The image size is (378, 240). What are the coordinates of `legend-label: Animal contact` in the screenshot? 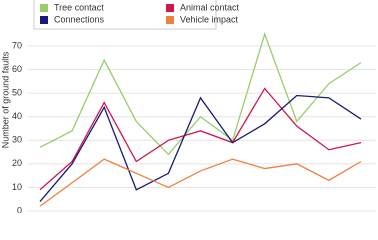 It's located at (210, 7).